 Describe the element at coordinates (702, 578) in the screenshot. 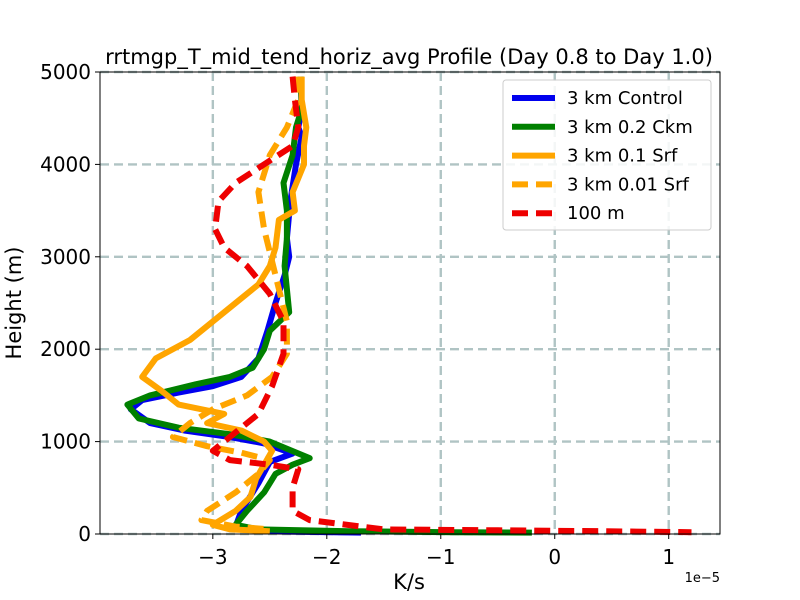

I see `x-offset-label: 1e−5` at that location.